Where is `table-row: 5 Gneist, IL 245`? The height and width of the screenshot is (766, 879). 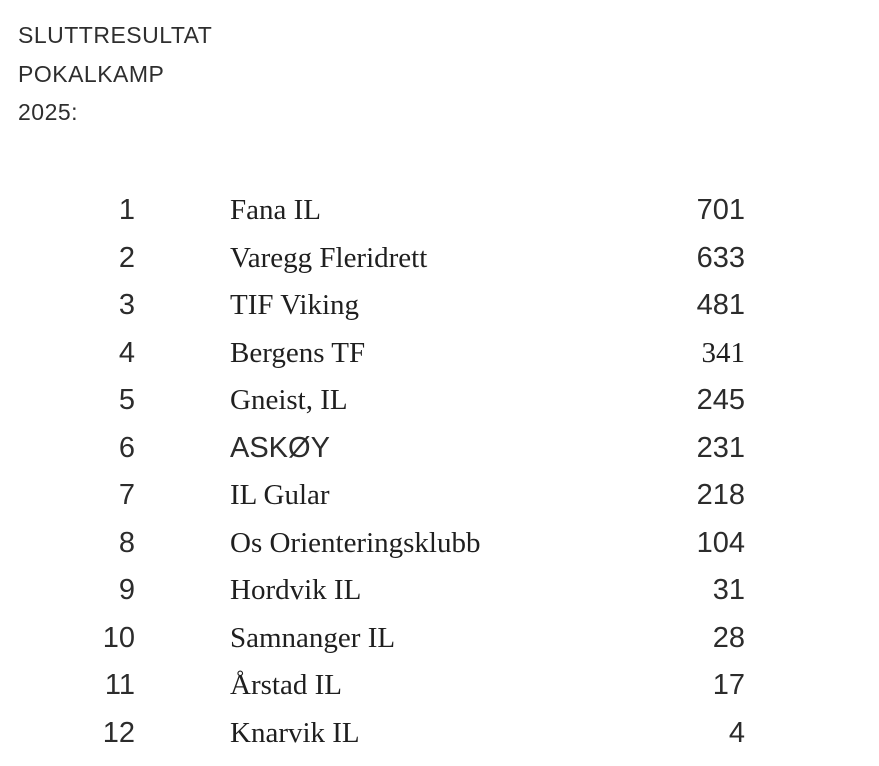 table-row: 5 Gneist, IL 245 is located at coordinates (422, 401).